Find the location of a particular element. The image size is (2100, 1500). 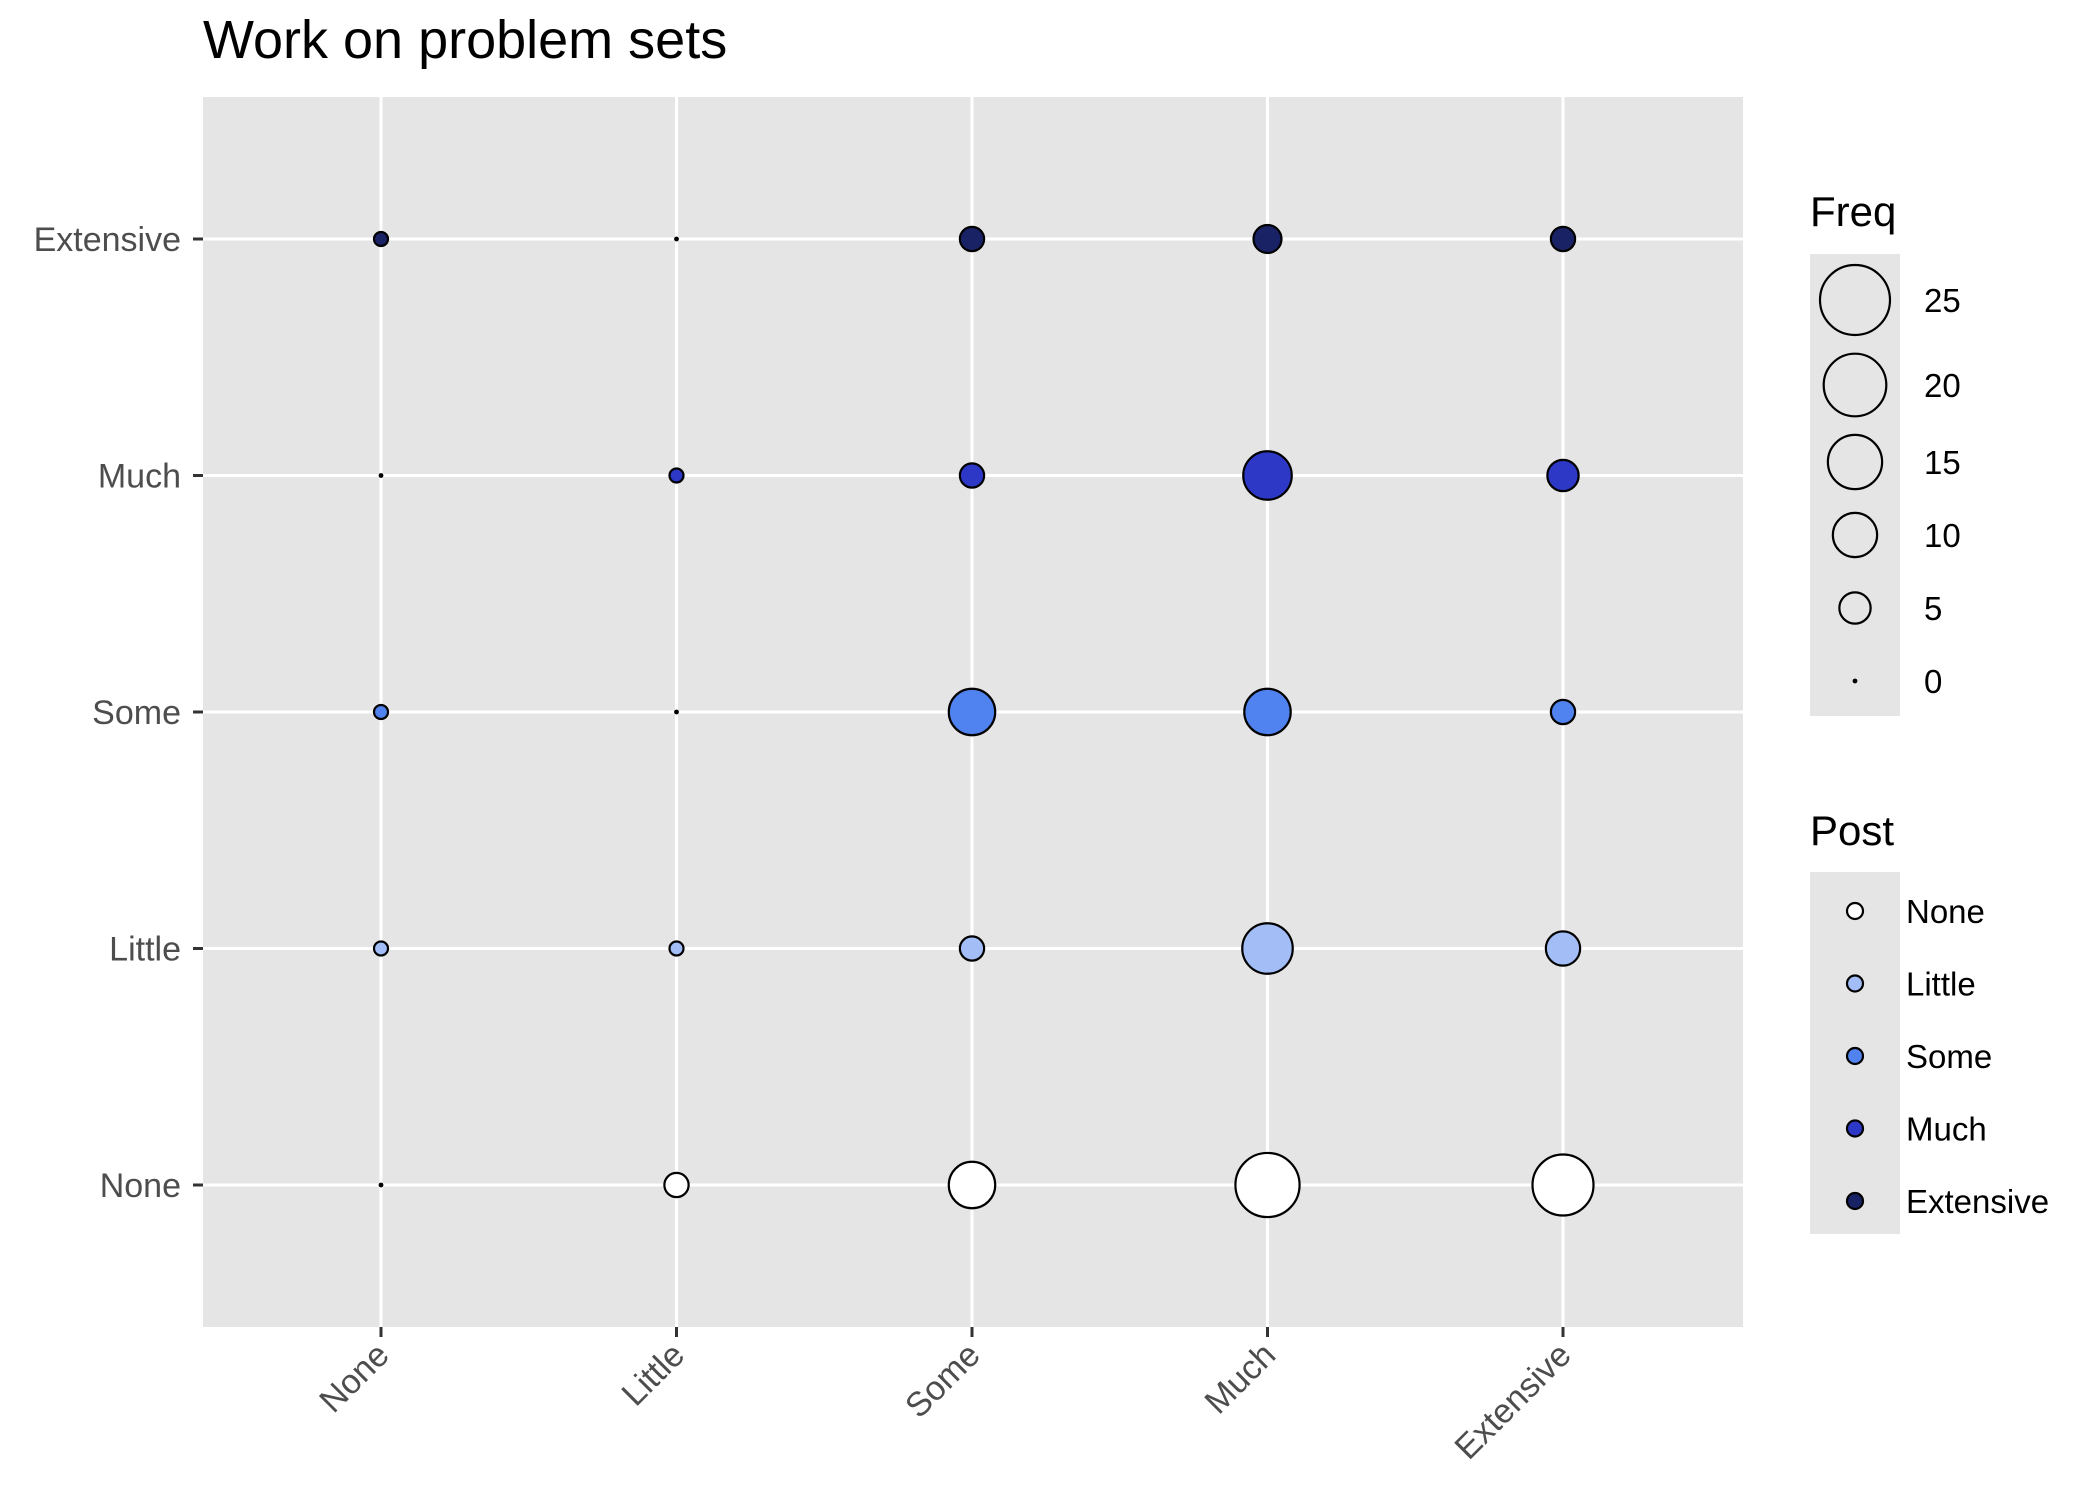

post-legend-key-little is located at coordinates (1855, 983).